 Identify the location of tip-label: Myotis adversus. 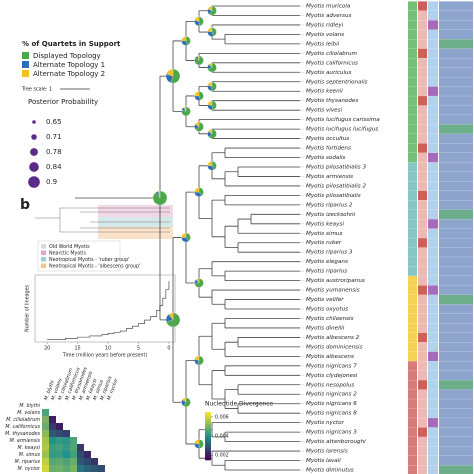
(328, 16).